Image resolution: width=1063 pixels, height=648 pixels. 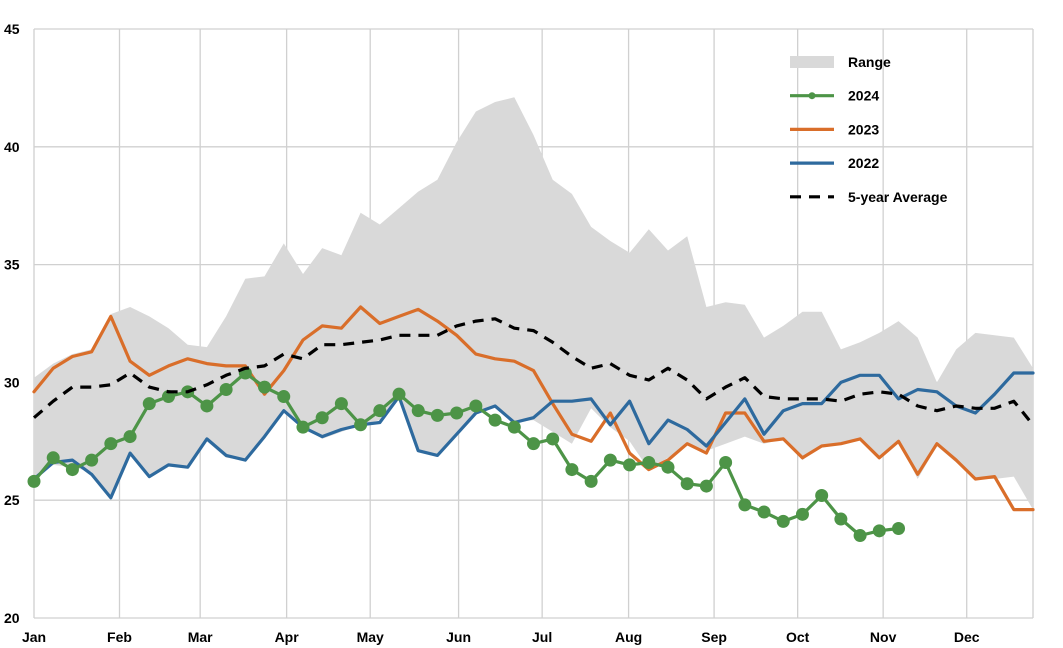 I want to click on x-tick-label: Jan, so click(x=34, y=637).